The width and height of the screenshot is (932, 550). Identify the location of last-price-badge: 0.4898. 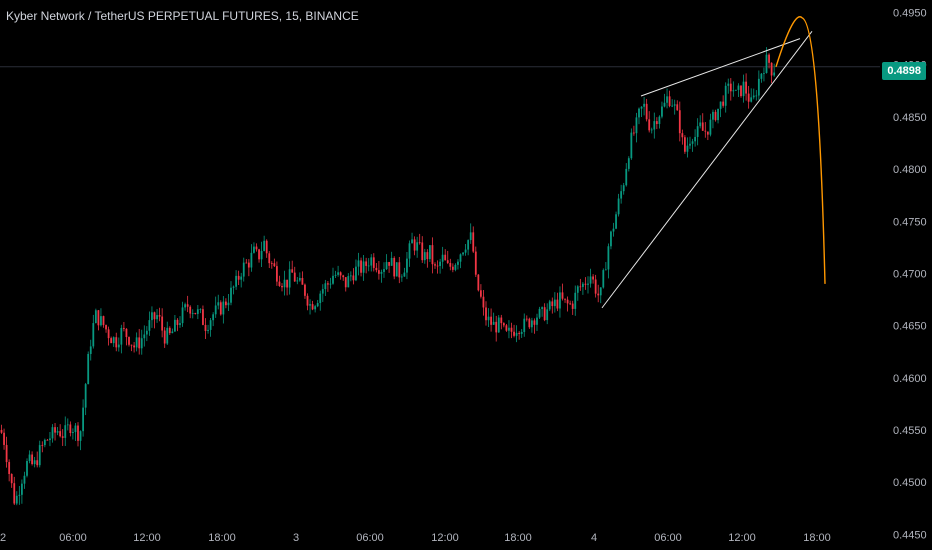
(904, 71).